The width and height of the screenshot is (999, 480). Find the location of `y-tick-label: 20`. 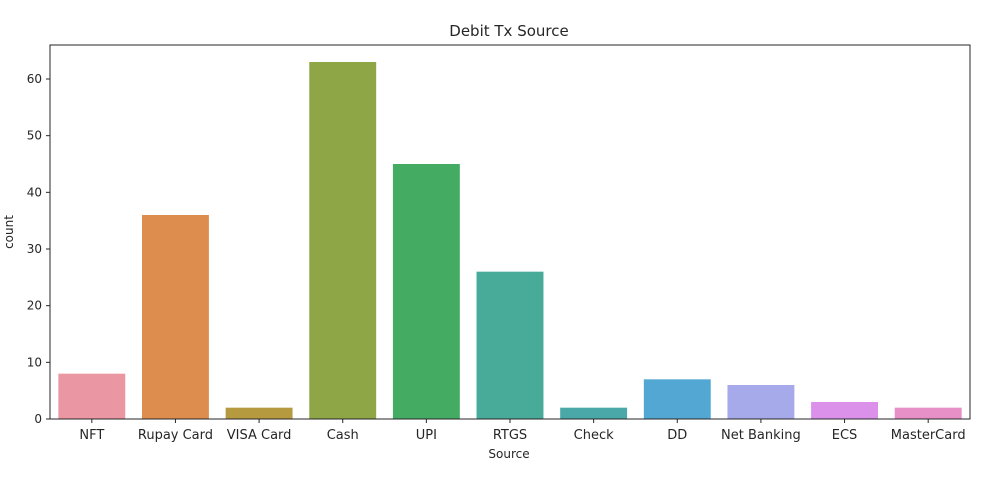

y-tick-label: 20 is located at coordinates (34, 306).